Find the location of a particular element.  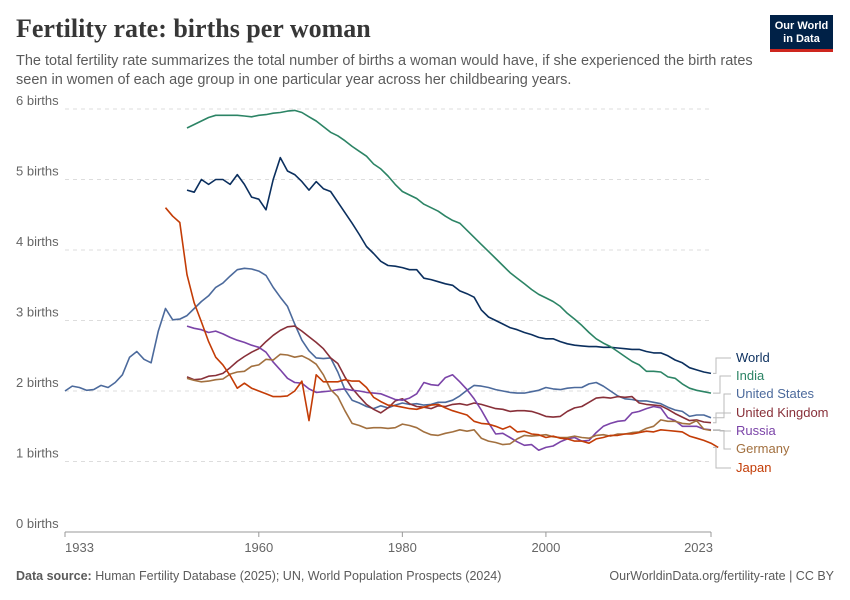

x-tick-label: 2000 is located at coordinates (545, 547).